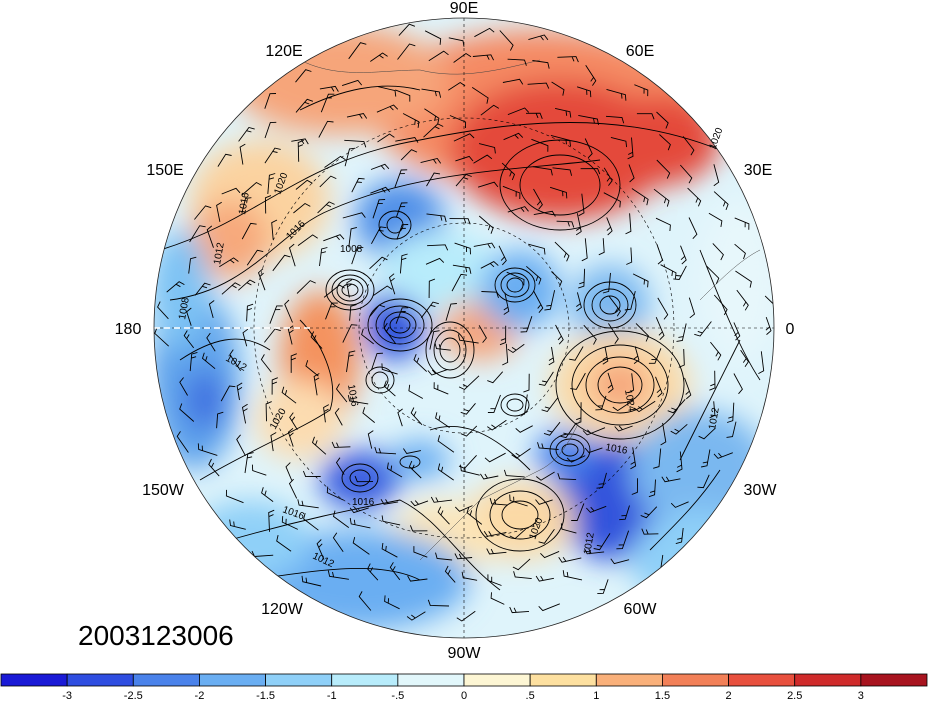 The height and width of the screenshot is (702, 928). Describe the element at coordinates (465, 652) in the screenshot. I see `lon-label-90w: 90W` at that location.